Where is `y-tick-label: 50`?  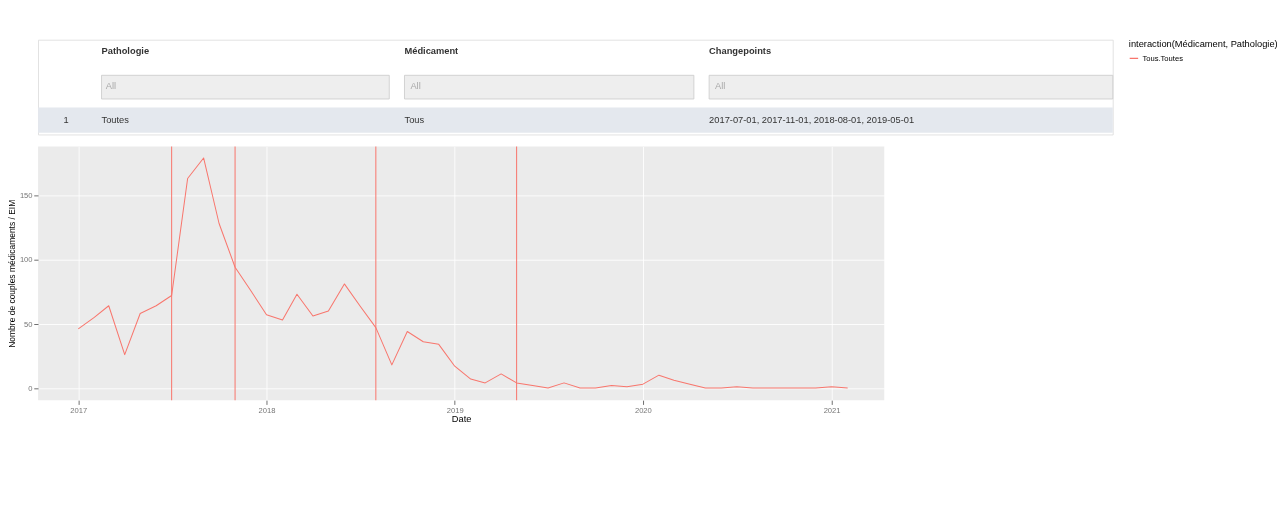 y-tick-label: 50 is located at coordinates (28, 324).